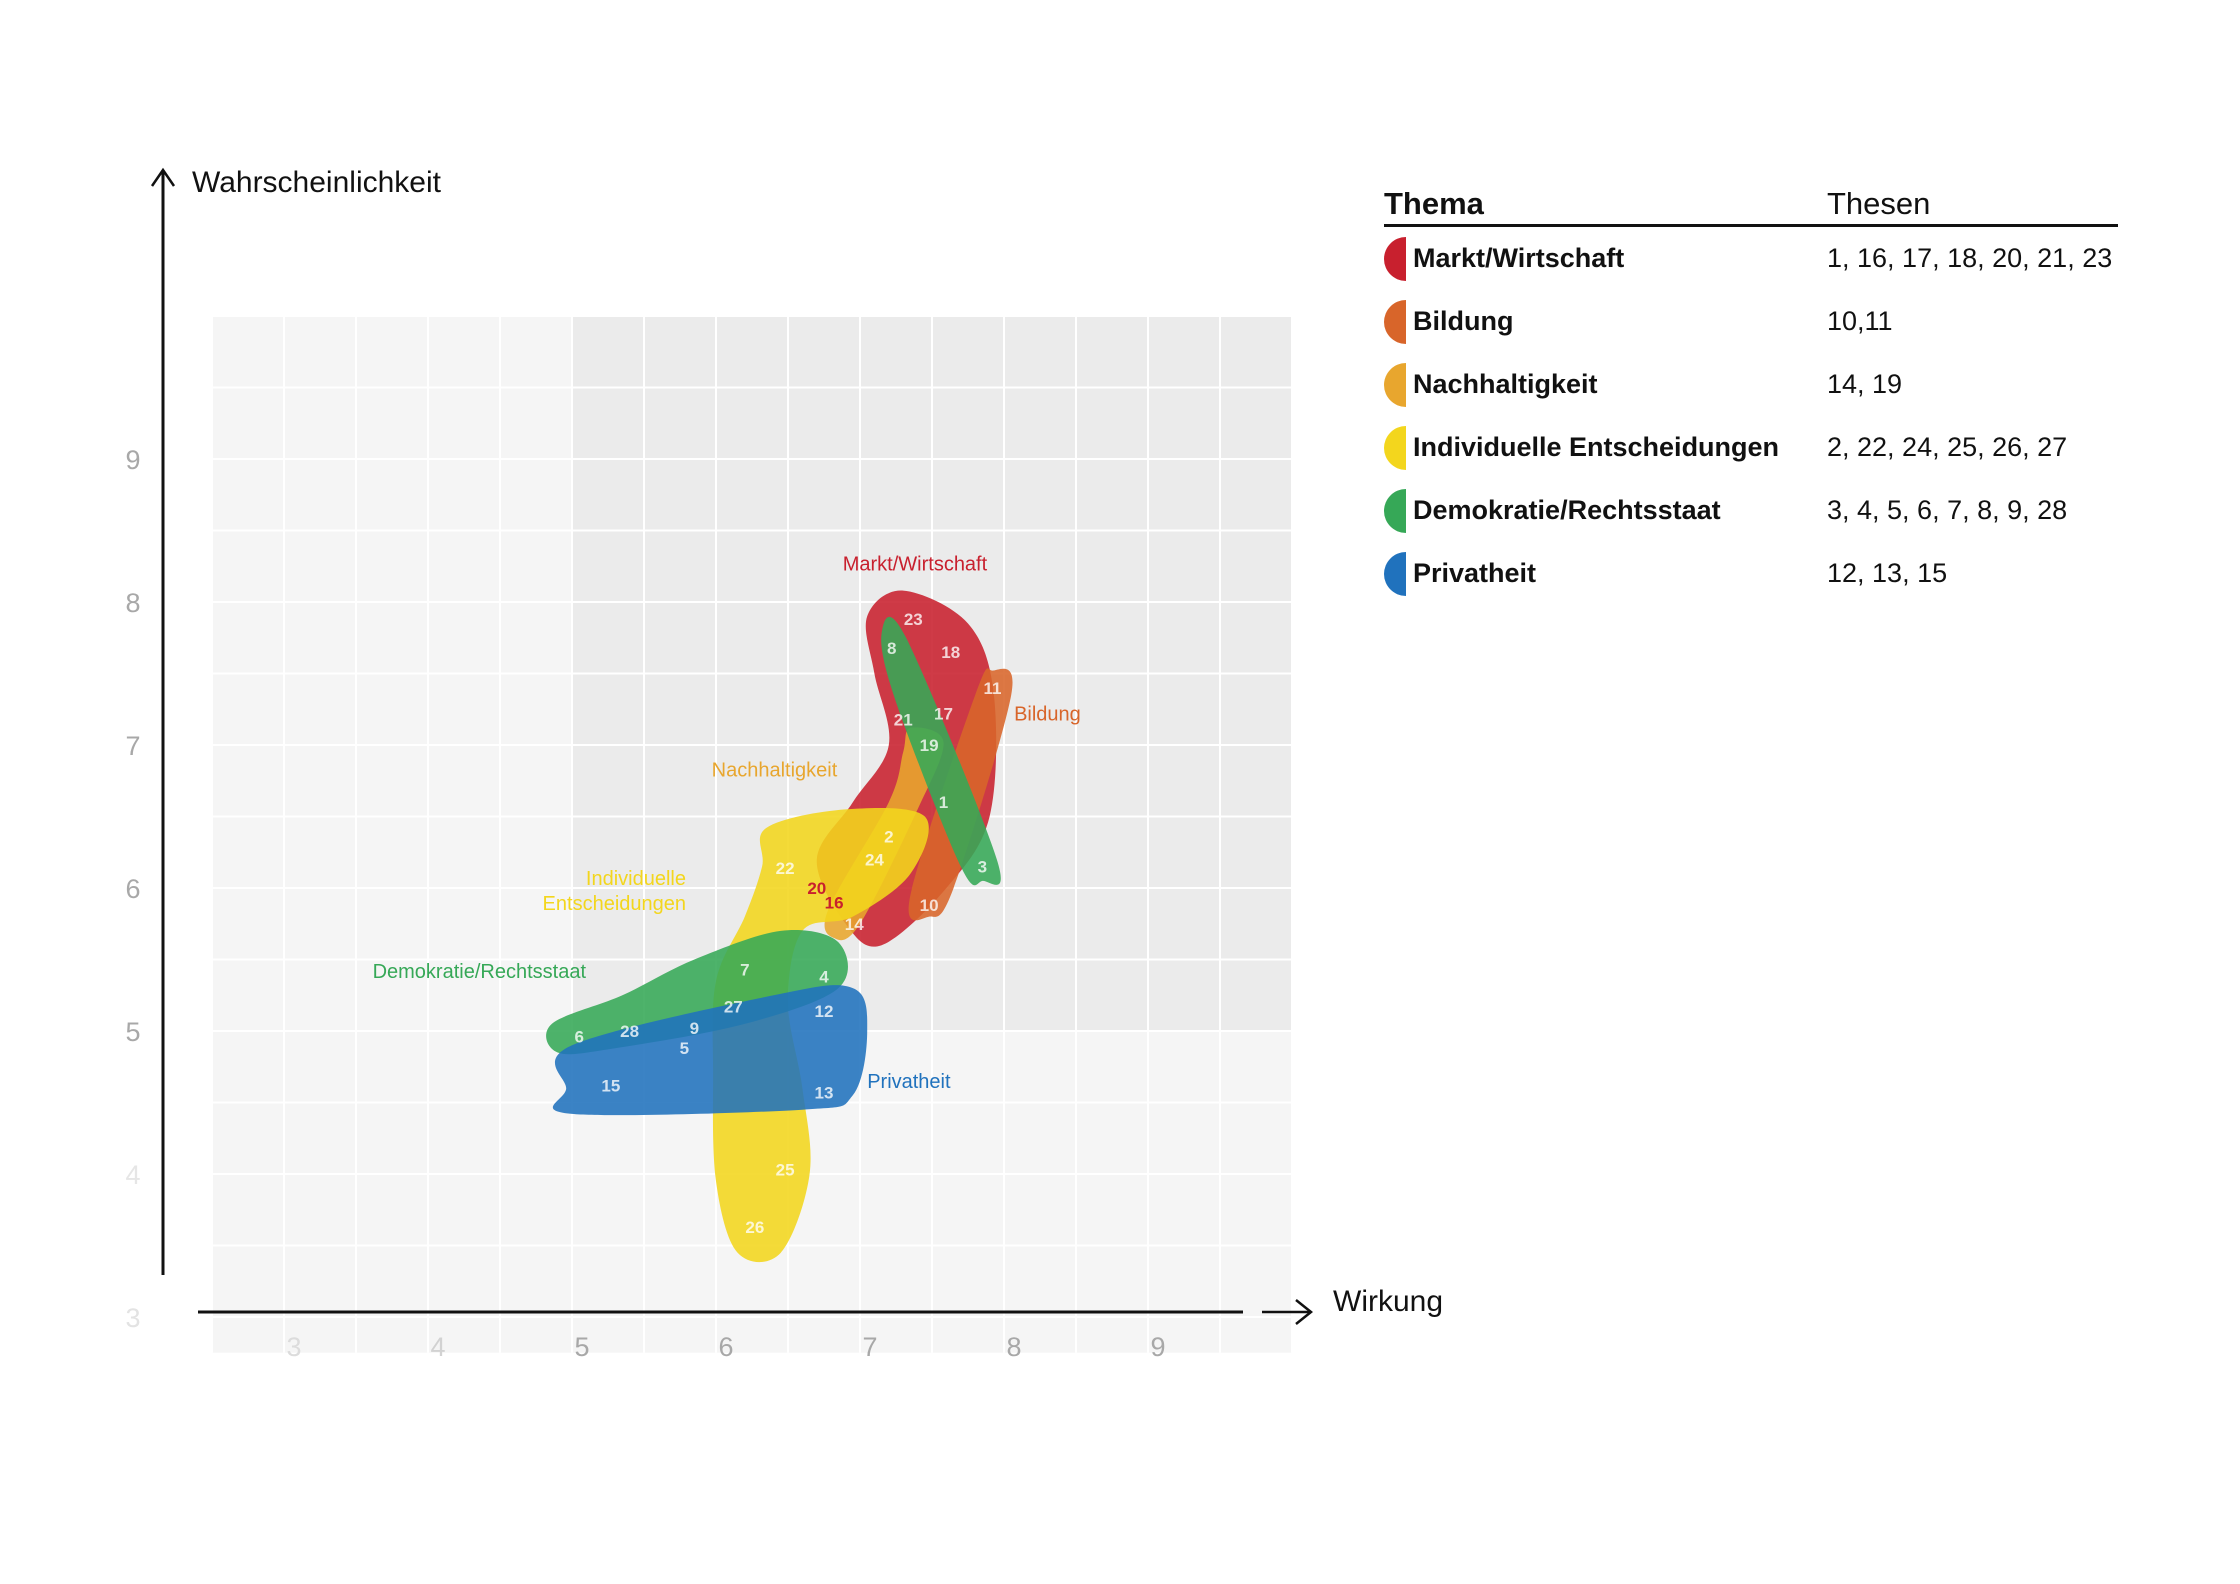 This screenshot has width=2240, height=1584. Describe the element at coordinates (1475, 573) in the screenshot. I see `legend-topic: Privatheit` at that location.